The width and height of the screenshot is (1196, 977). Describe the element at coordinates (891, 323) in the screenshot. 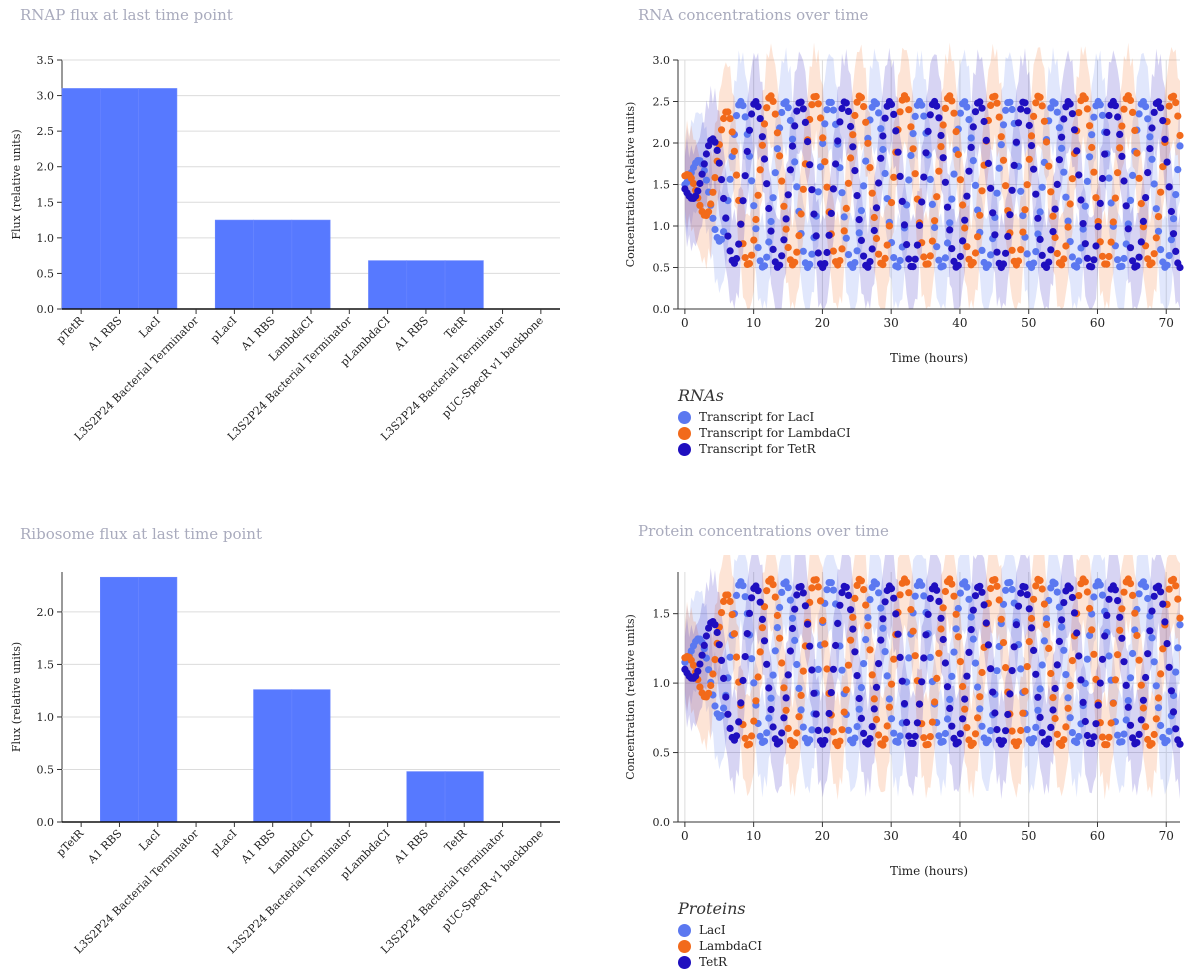

I see `x-tick-label: 30` at that location.